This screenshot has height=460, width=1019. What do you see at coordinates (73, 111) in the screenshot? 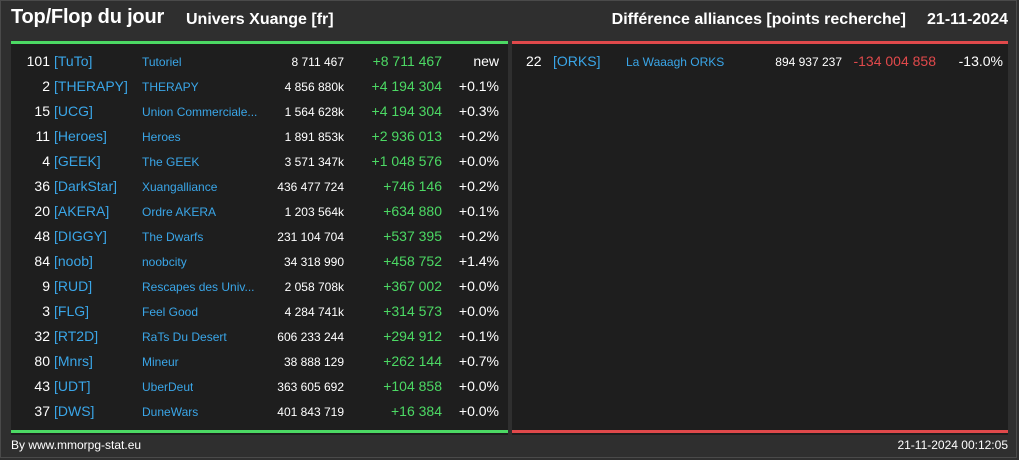
I see `alliance-tag-link: [UCG]` at bounding box center [73, 111].